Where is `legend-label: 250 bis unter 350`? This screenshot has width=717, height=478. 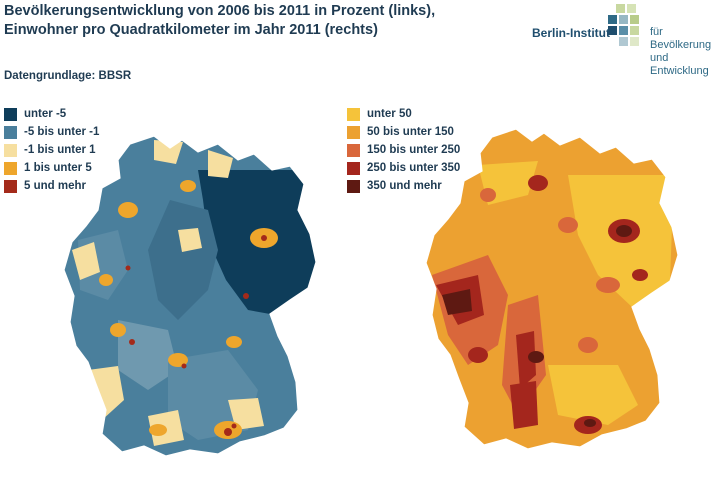 legend-label: 250 bis unter 350 is located at coordinates (414, 168).